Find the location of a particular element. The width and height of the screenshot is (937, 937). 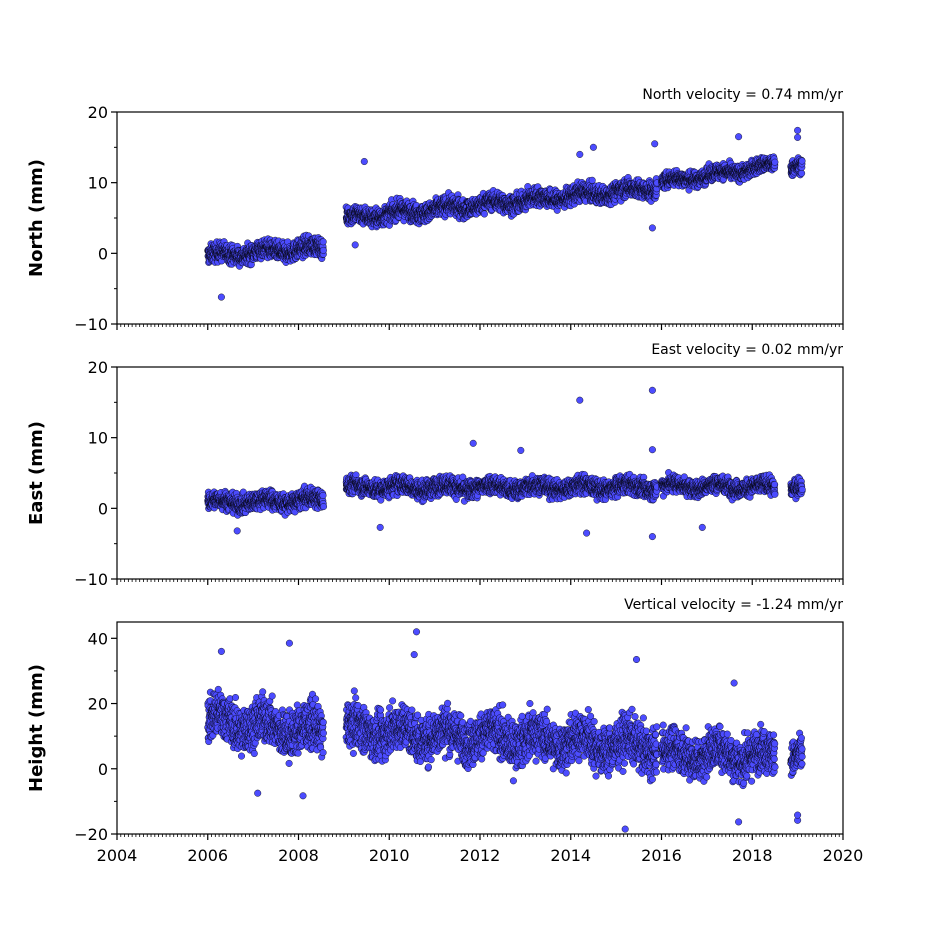

y-tick-label: 0 is located at coordinates (103, 253).